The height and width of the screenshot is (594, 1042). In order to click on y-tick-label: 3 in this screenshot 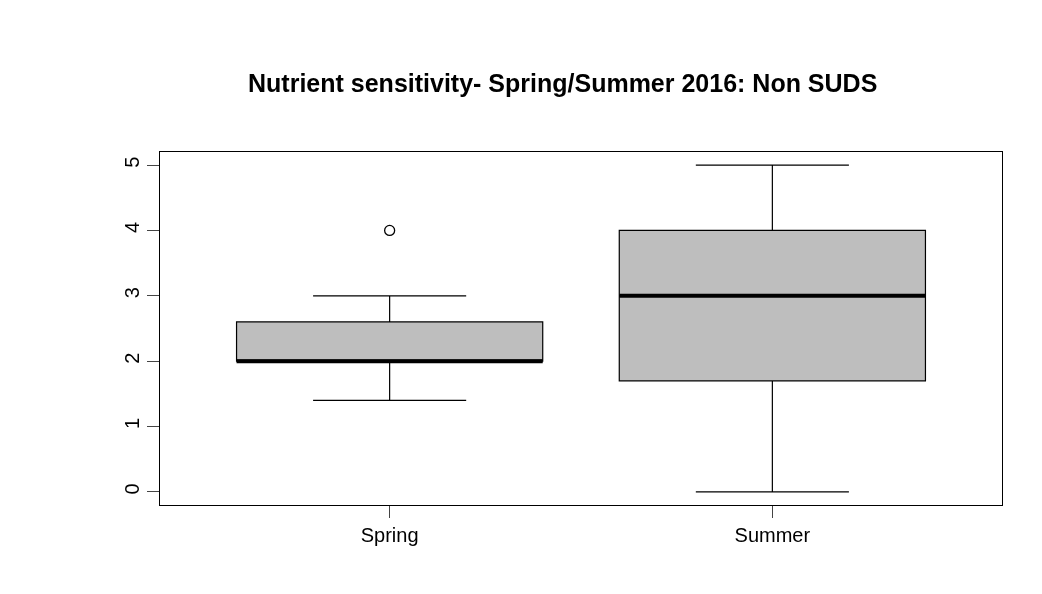, I will do `click(132, 293)`.